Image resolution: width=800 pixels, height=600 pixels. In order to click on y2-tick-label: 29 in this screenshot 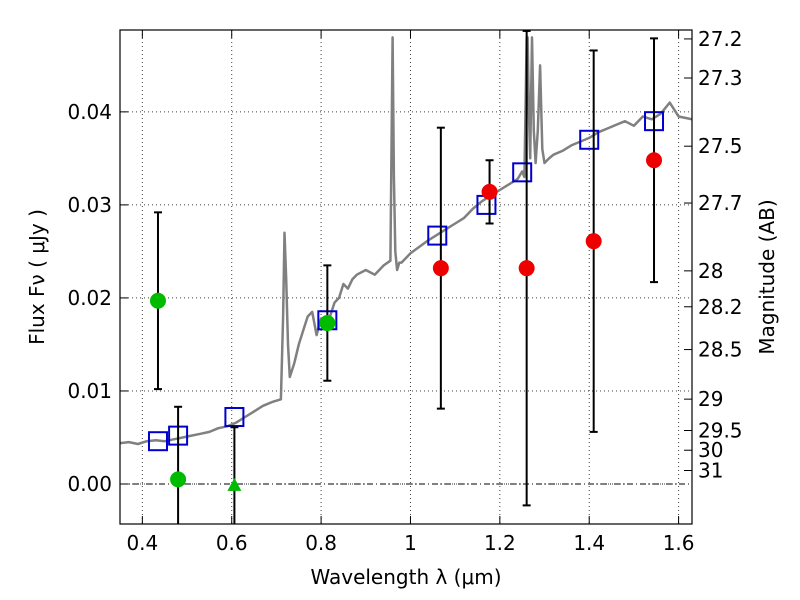, I will do `click(710, 399)`.